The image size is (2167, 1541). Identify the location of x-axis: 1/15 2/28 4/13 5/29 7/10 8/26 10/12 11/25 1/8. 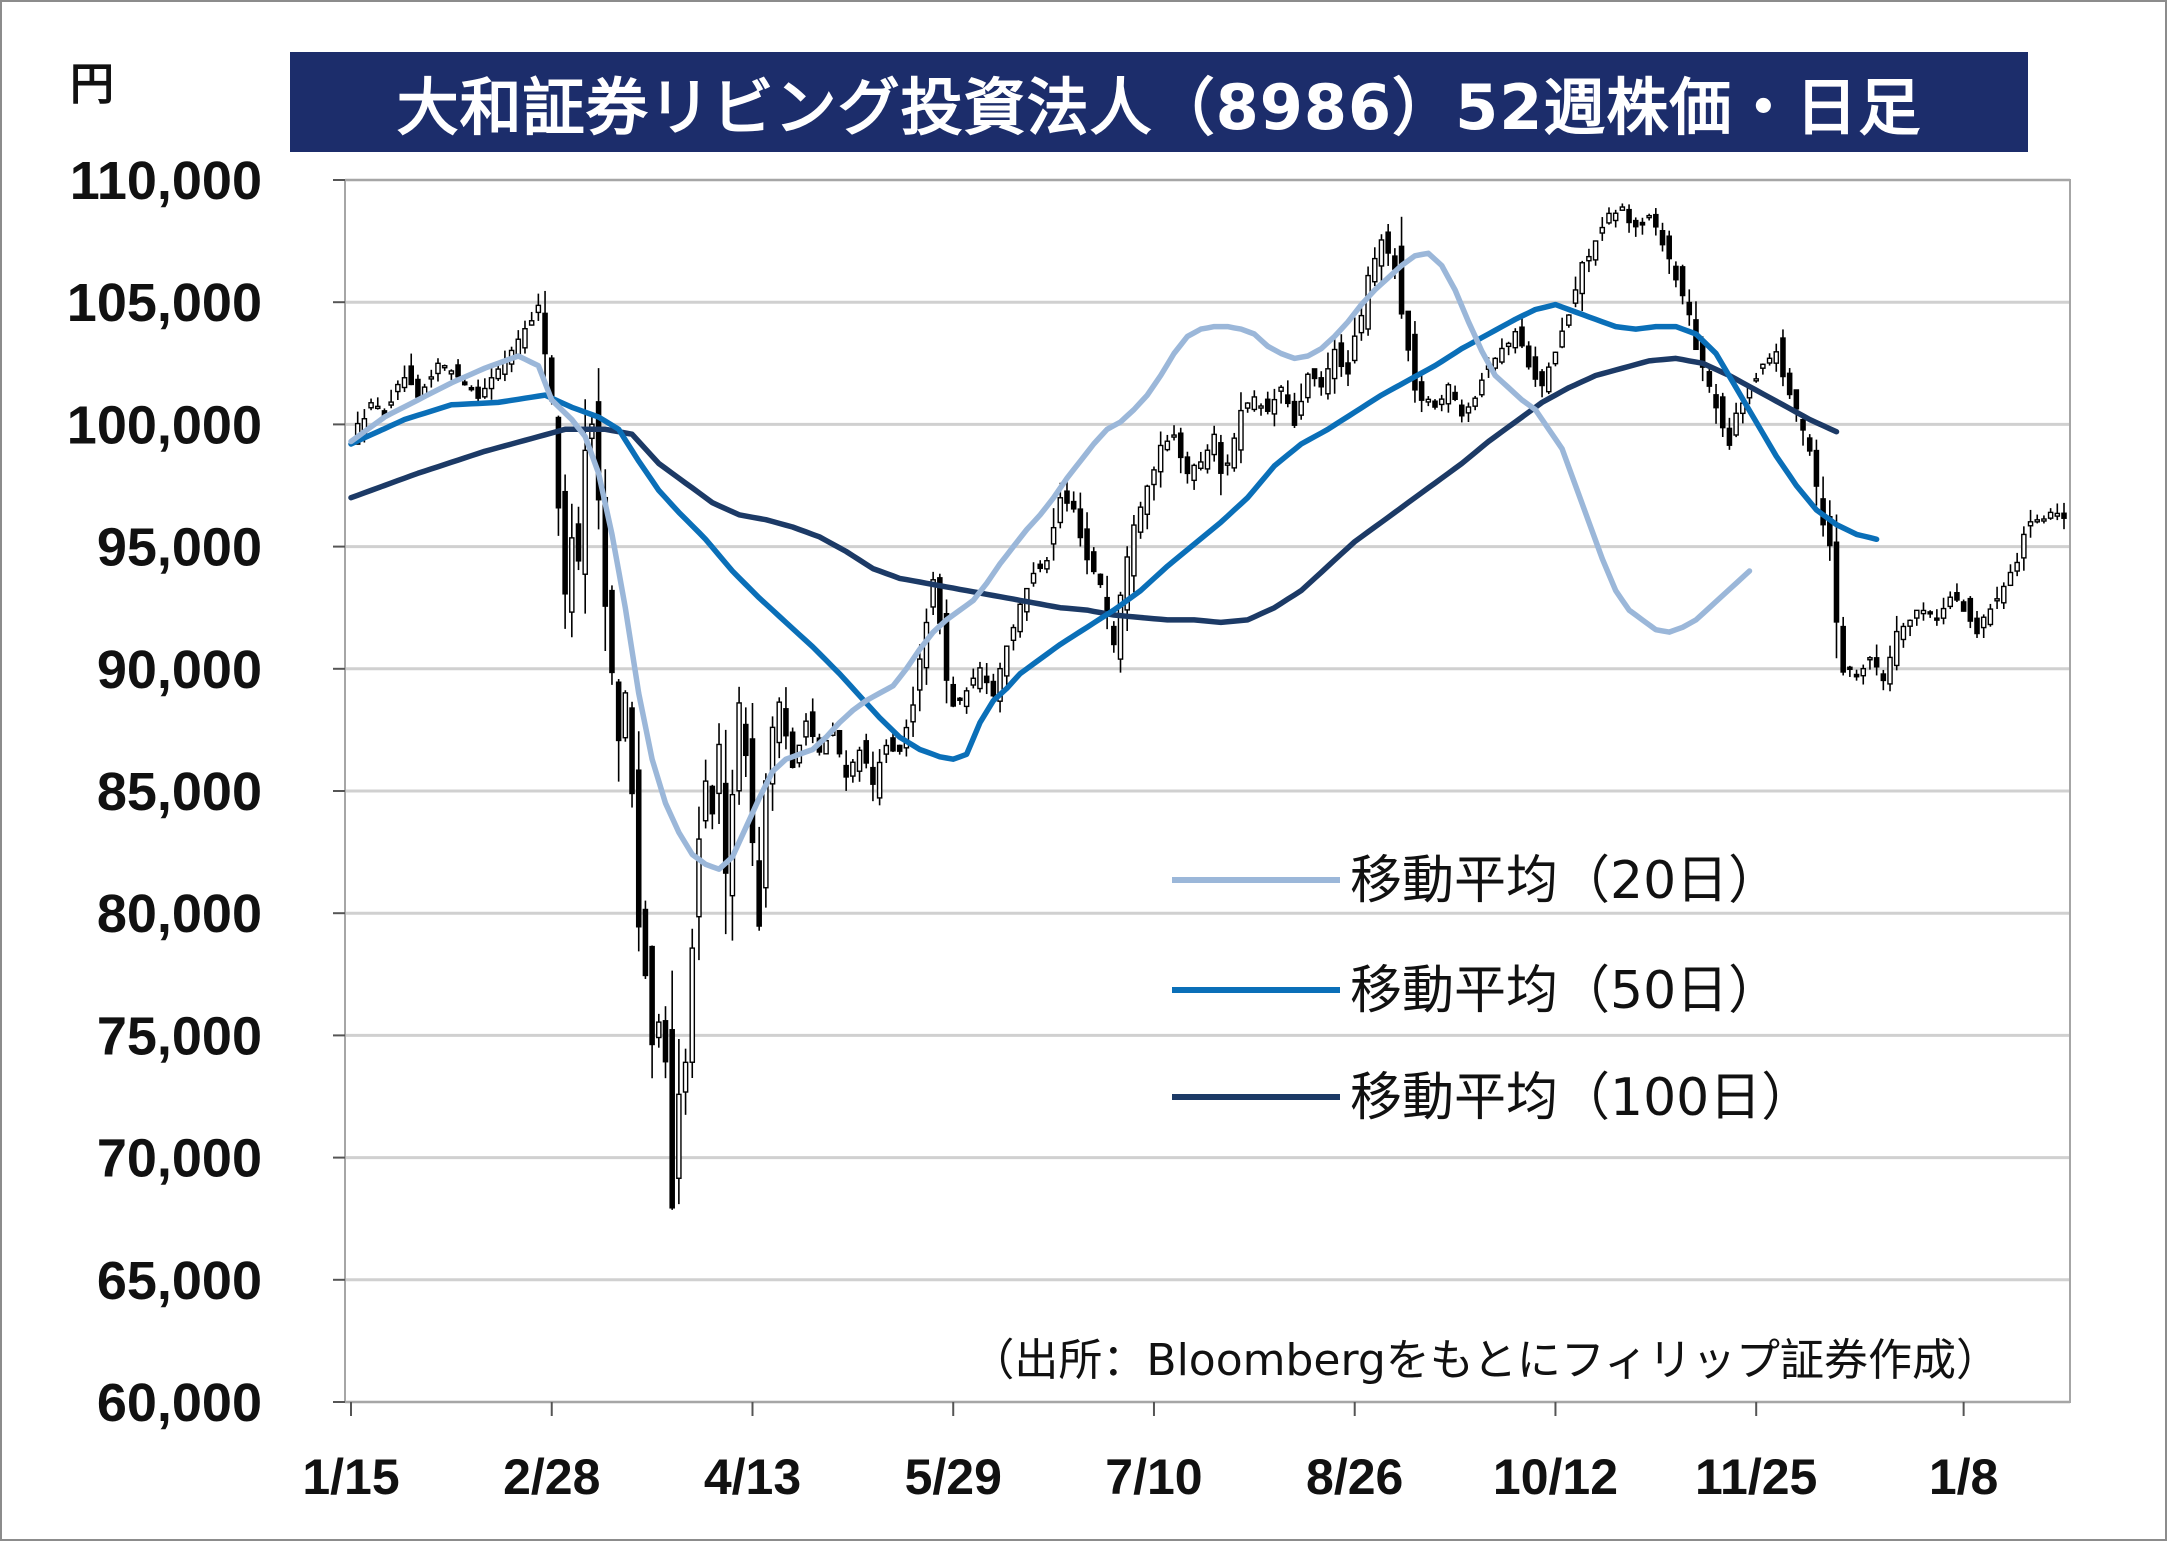
(1150, 1453).